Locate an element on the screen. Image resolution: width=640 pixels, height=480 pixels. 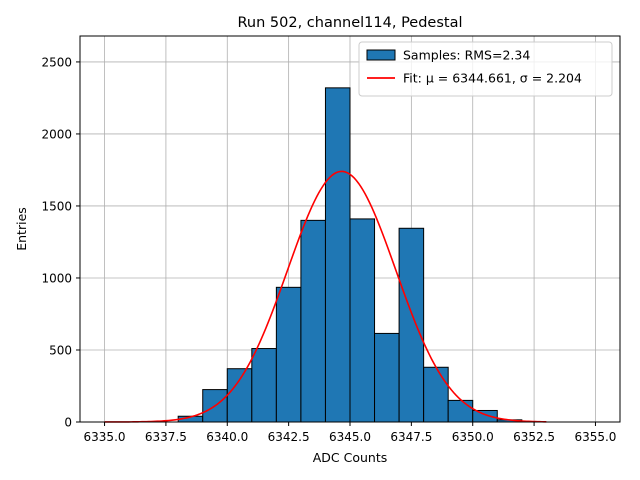
y-axis: 0 500 1000 1500 2000 2500 is located at coordinates (60, 242).